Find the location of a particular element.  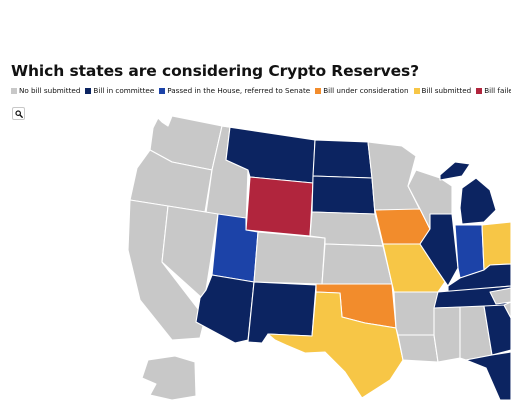

state-arkansas is located at coordinates (416, 313).